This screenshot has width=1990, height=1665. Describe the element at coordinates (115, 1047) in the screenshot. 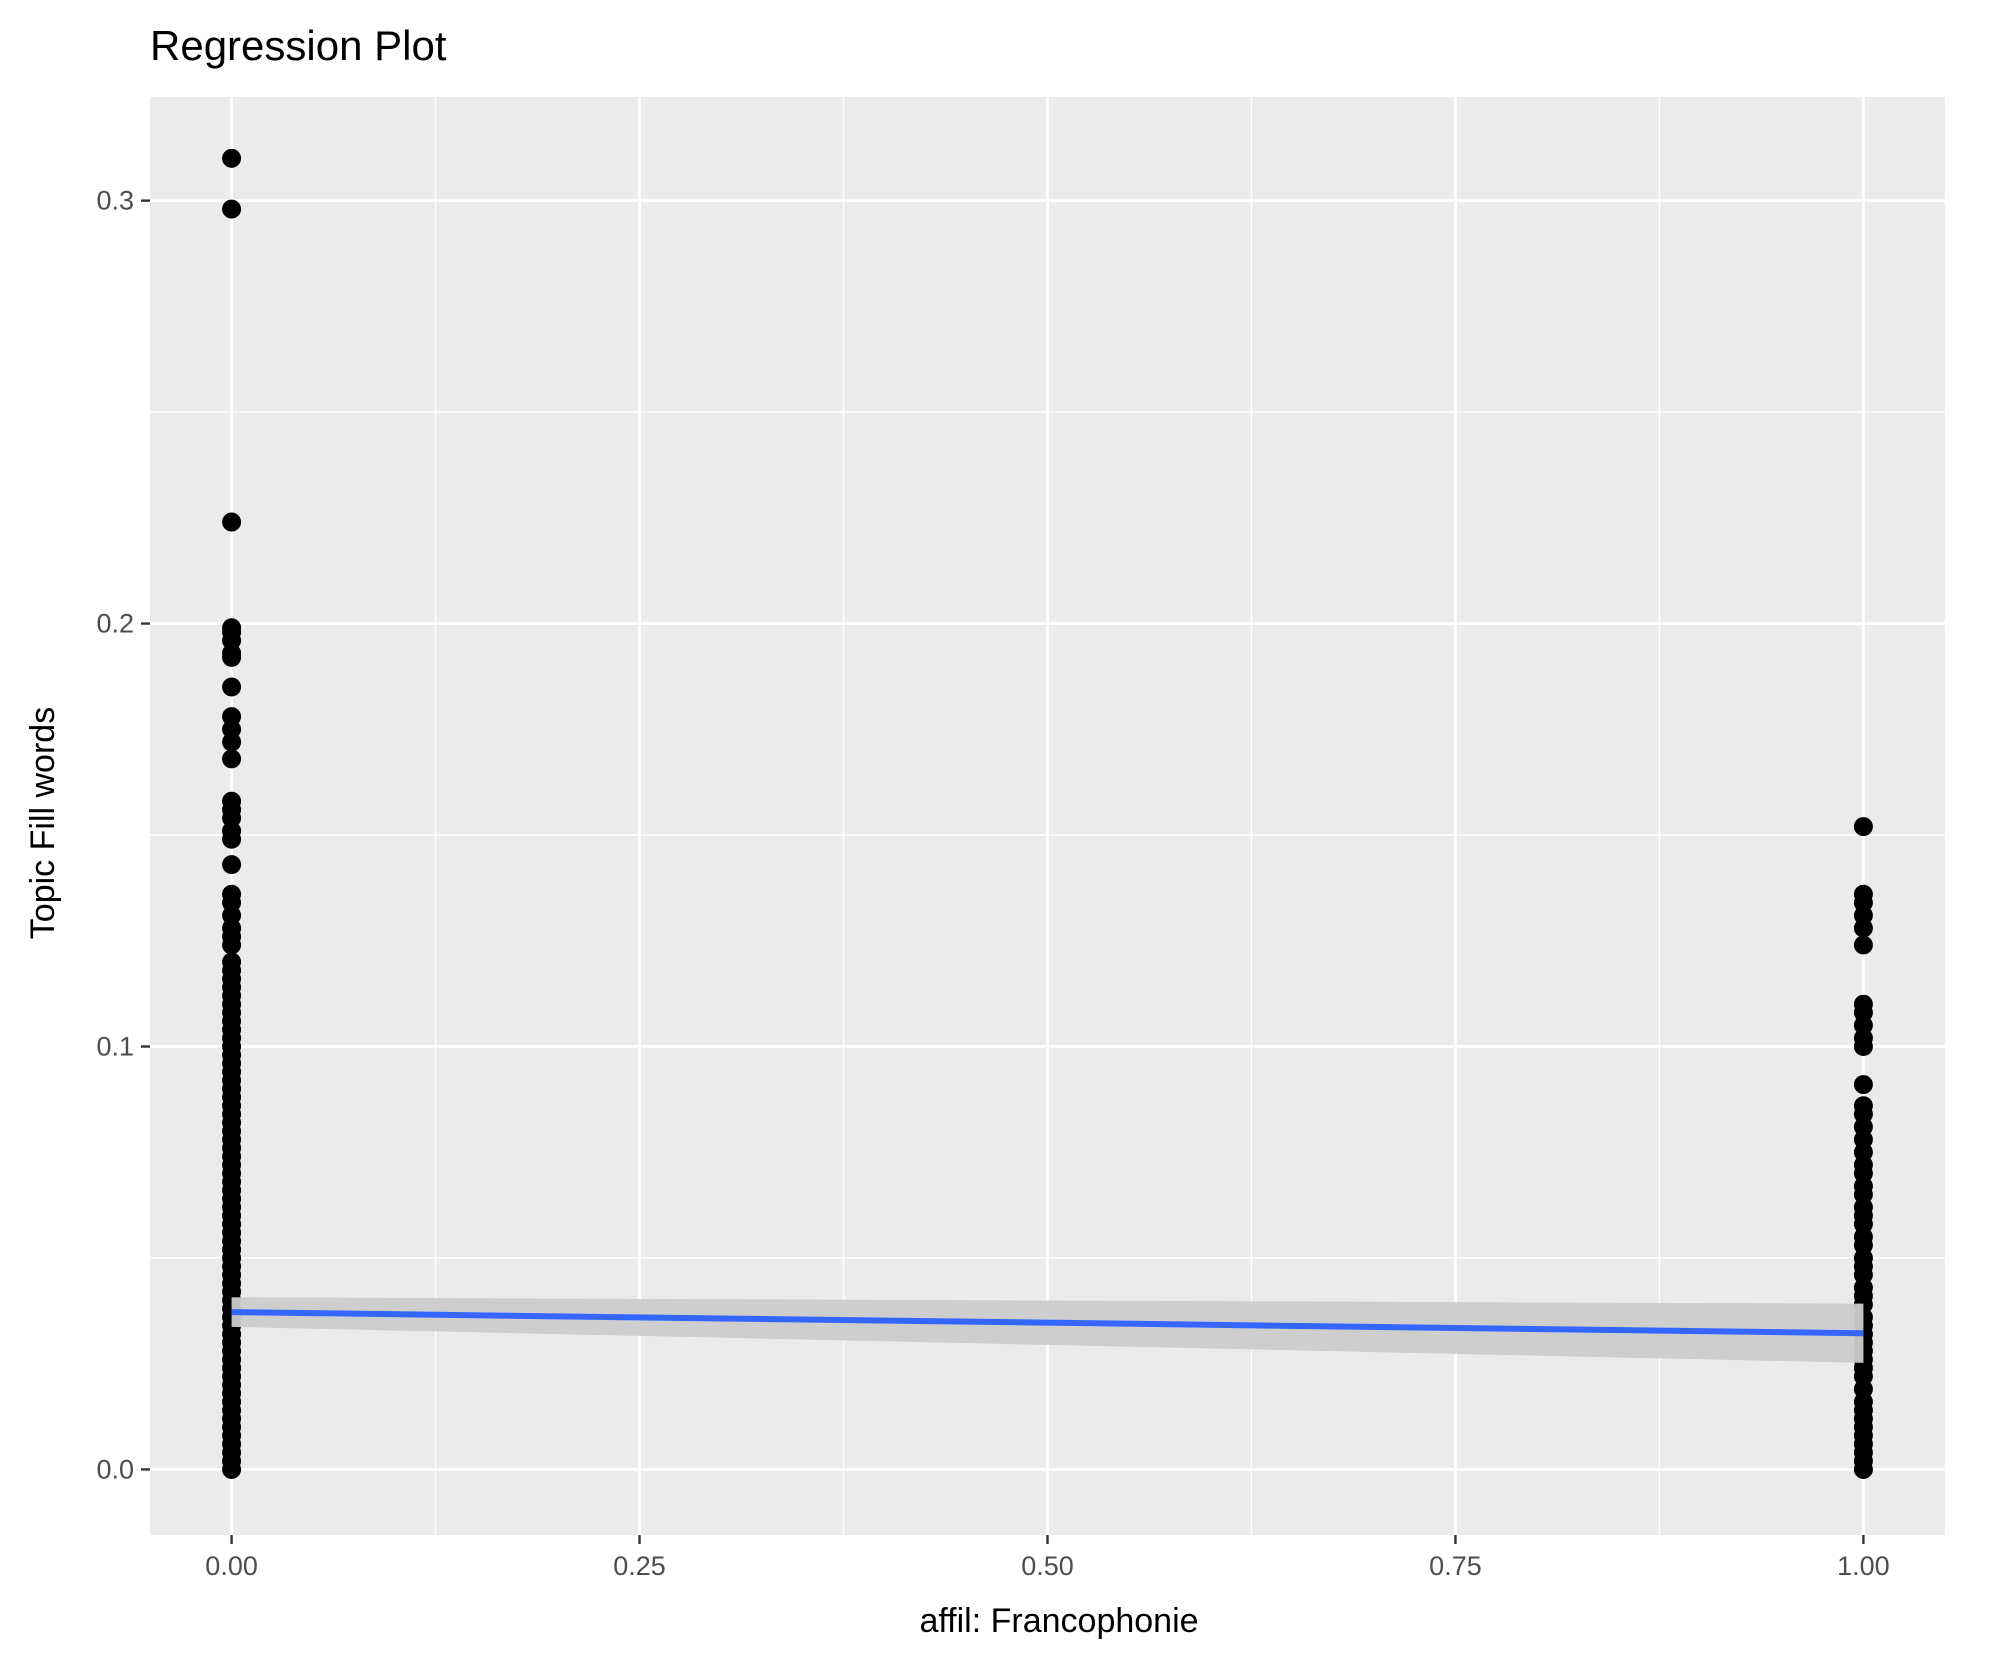

I see `y-tick-label: 0.1` at that location.